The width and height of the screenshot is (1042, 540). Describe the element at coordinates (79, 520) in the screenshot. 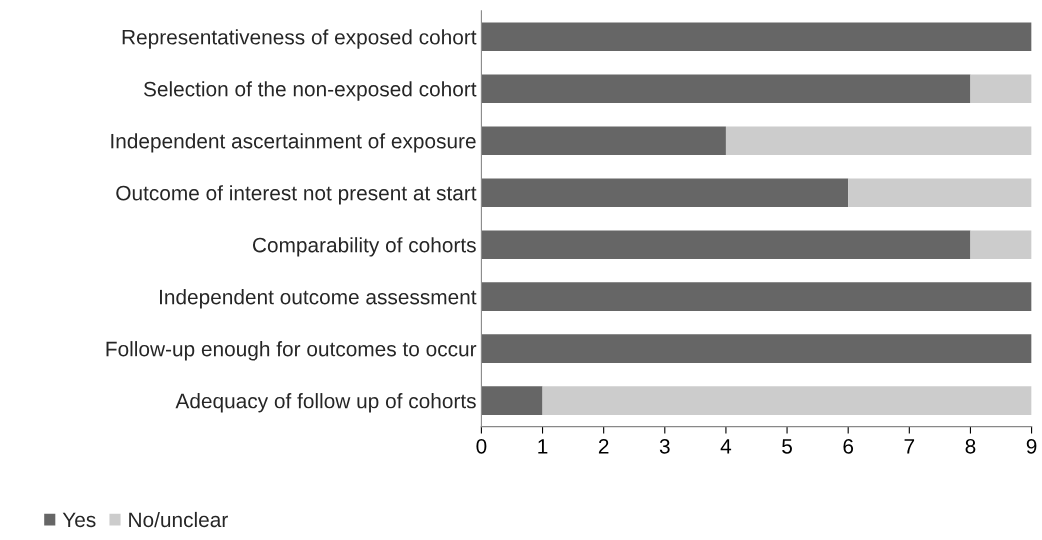

I see `legend-label: Yes` at that location.